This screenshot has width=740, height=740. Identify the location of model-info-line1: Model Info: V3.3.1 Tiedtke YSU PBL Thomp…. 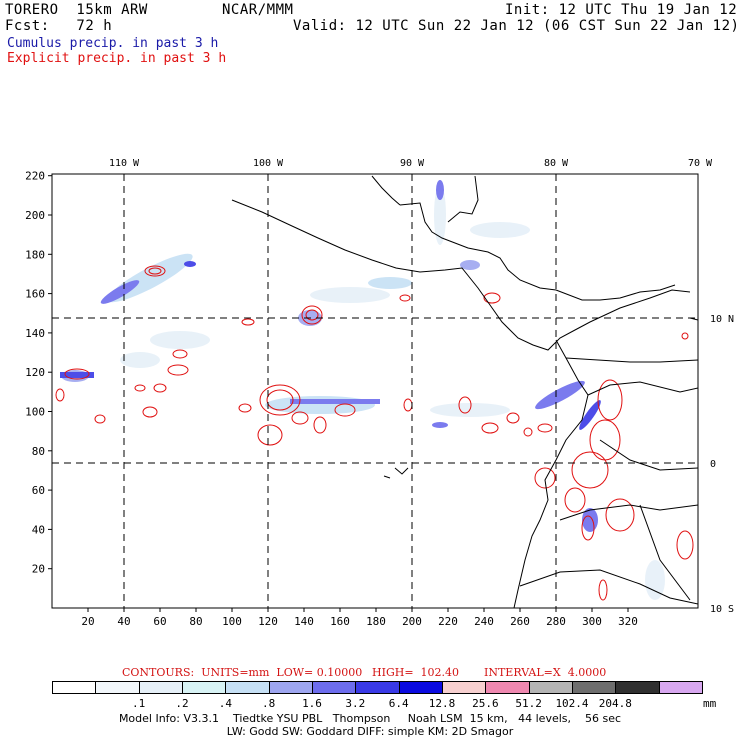
(370, 718).